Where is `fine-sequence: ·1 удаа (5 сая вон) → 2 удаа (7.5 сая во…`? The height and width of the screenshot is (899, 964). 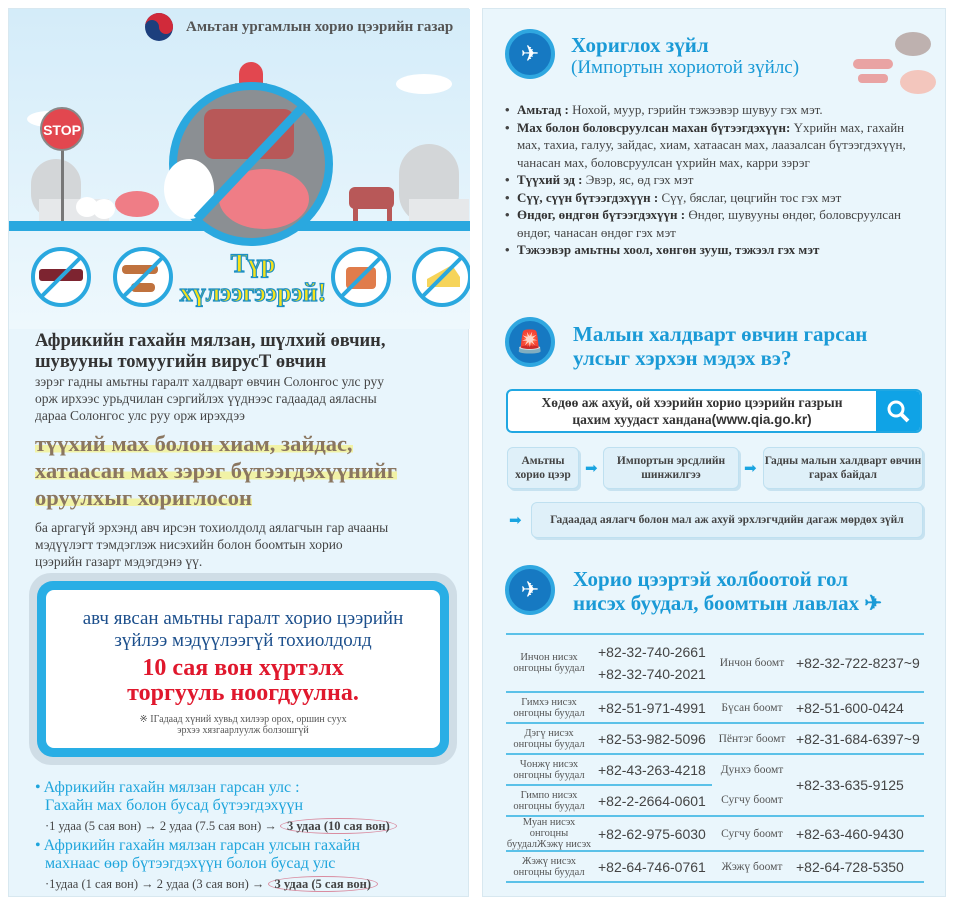 fine-sequence: ·1 удаа (5 сая вон) → 2 удаа (7.5 сая во… is located at coordinates (161, 826).